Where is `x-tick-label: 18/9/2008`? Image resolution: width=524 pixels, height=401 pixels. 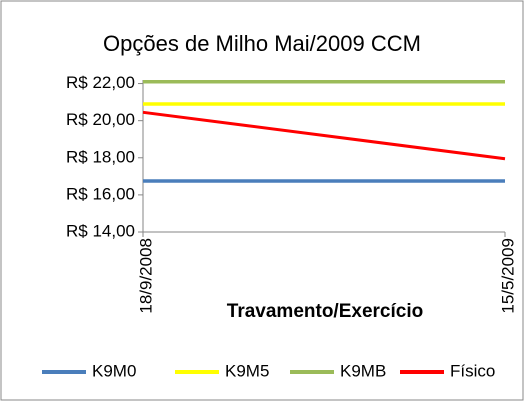
x-tick-label: 18/9/2008 is located at coordinates (145, 276).